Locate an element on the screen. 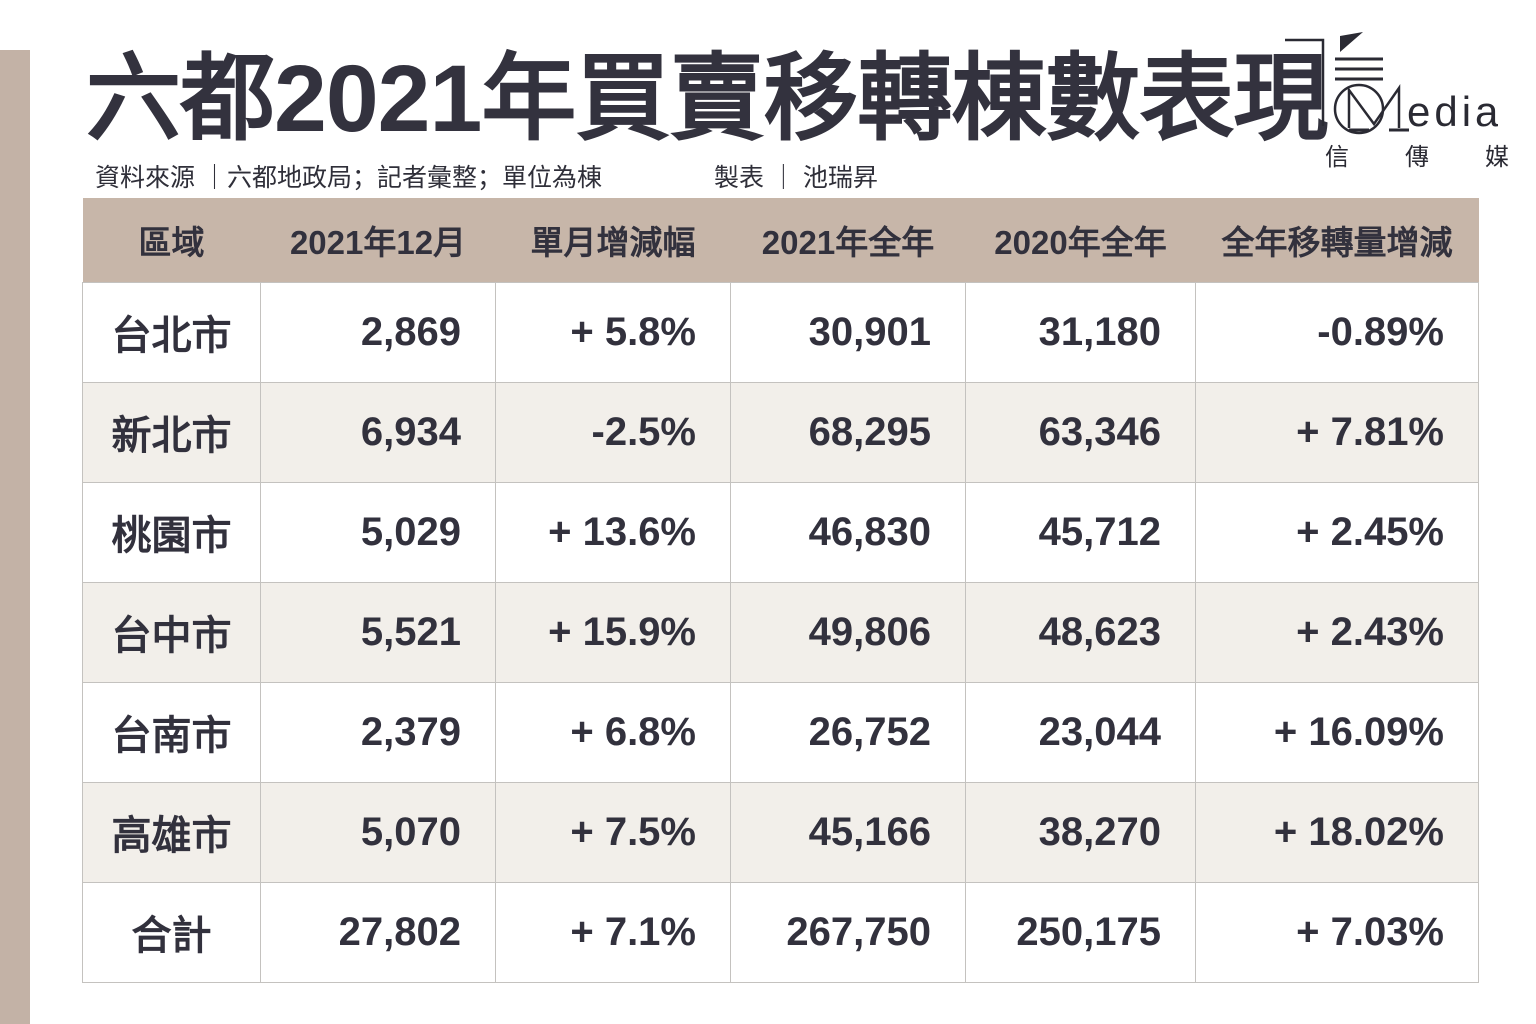  table-row-taoyuan: 桃園市 5,029 + 13.6% 46,830 45,712 + 2.45% is located at coordinates (780, 532).